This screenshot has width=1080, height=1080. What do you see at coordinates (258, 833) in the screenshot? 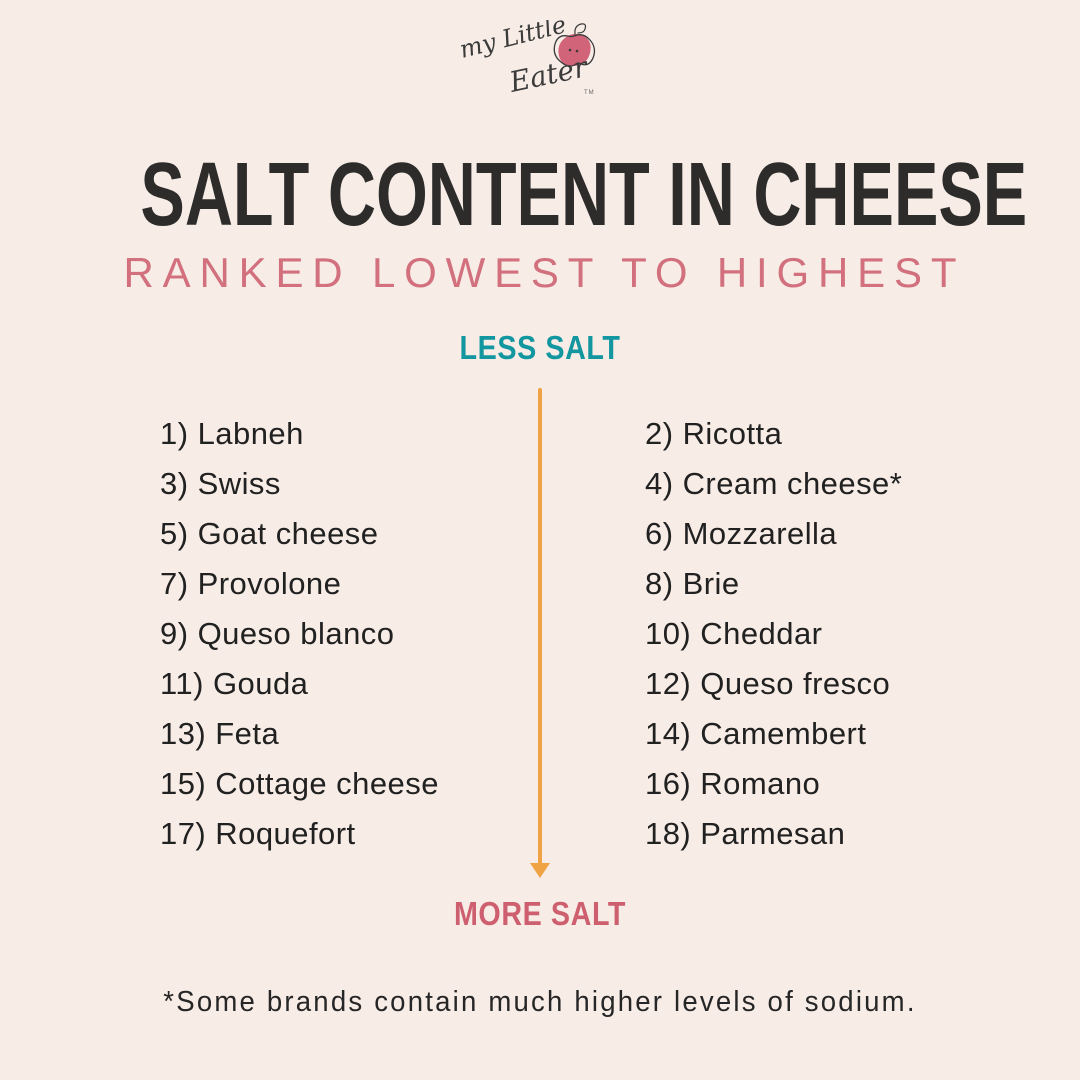
I see `list-item: 17) Roquefort` at bounding box center [258, 833].